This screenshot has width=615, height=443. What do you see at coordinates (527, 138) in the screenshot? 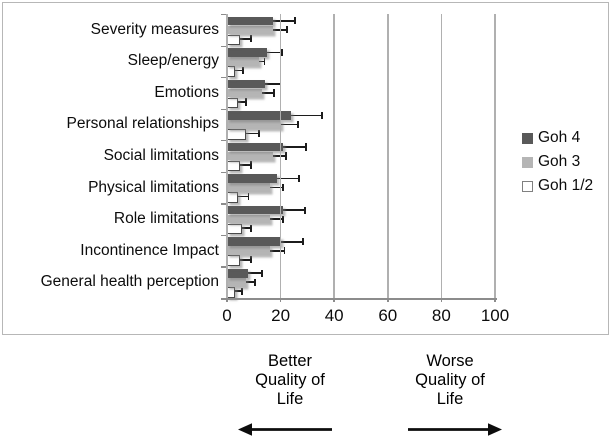
I see `legend-swatch-goh4` at bounding box center [527, 138].